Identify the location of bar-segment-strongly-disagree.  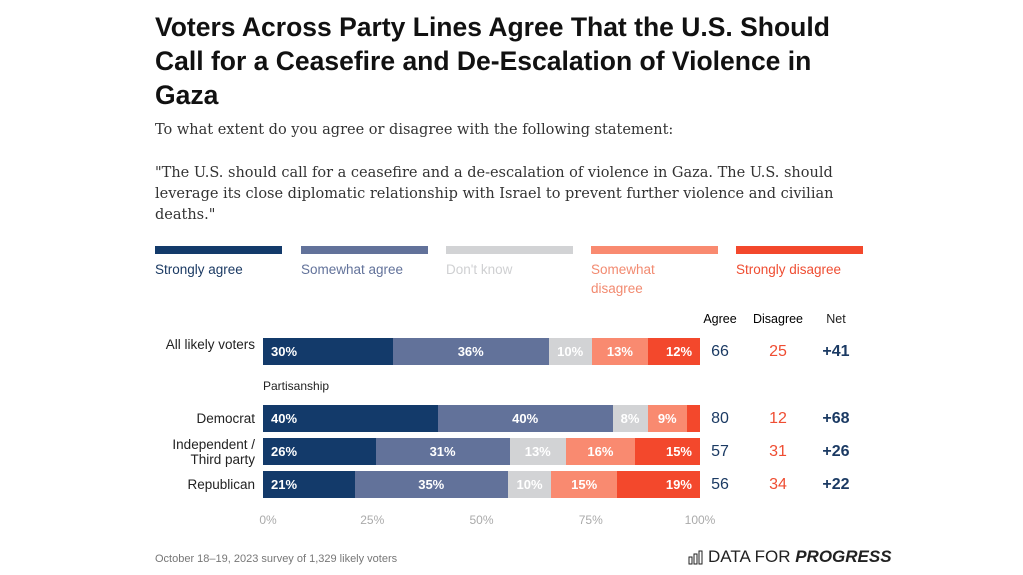
(693, 418).